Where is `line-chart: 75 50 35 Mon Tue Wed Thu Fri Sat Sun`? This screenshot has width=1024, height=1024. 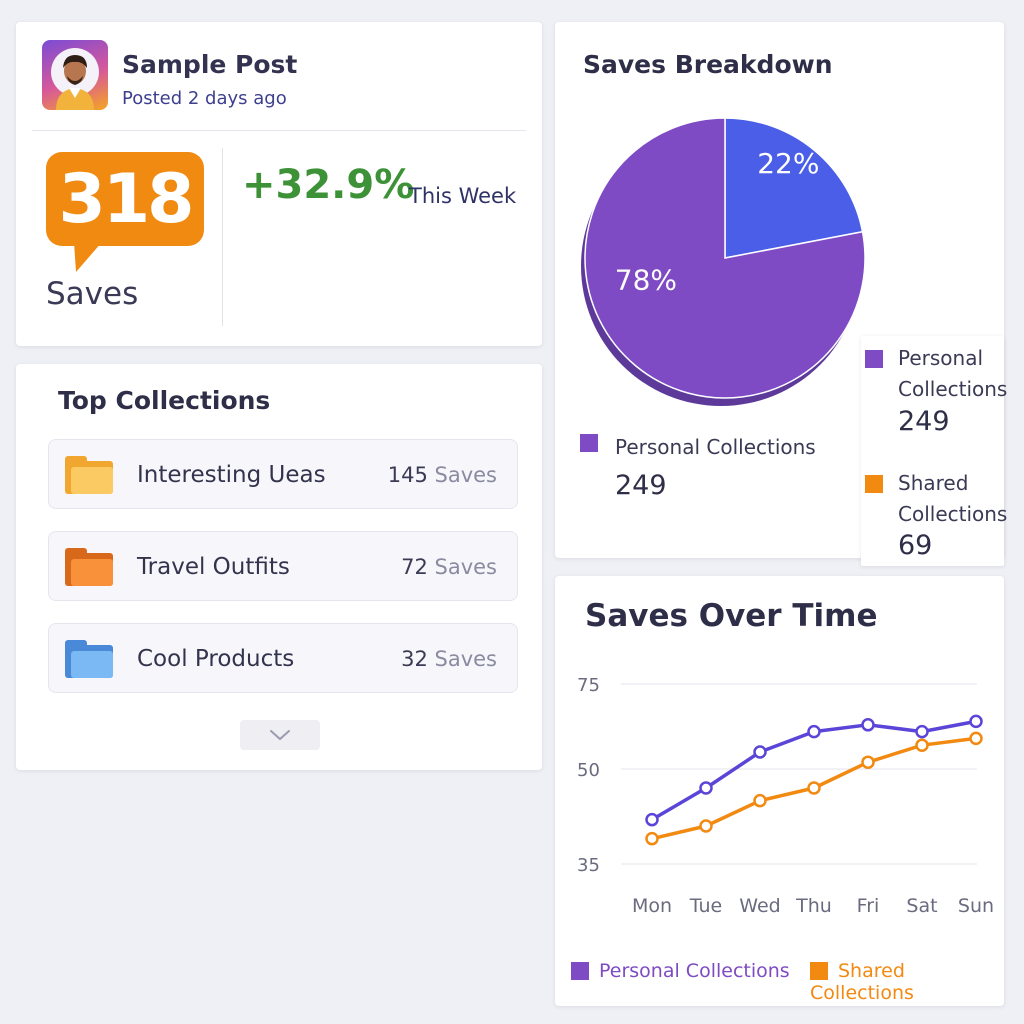
line-chart: 75 50 35 Mon Tue Wed Thu Fri Sat Sun is located at coordinates (785, 796).